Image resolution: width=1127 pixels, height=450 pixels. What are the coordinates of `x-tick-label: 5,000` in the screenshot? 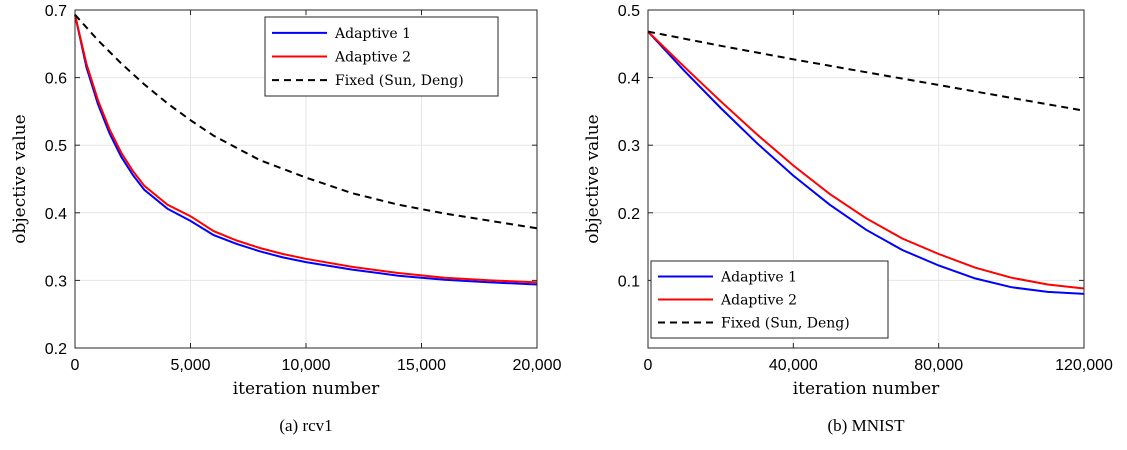 It's located at (190, 365).